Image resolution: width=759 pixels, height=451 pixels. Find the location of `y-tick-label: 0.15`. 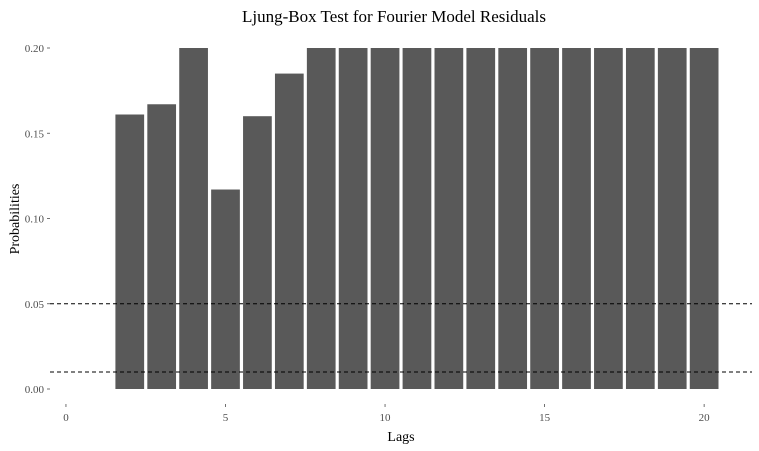

y-tick-label: 0.15 is located at coordinates (35, 134).